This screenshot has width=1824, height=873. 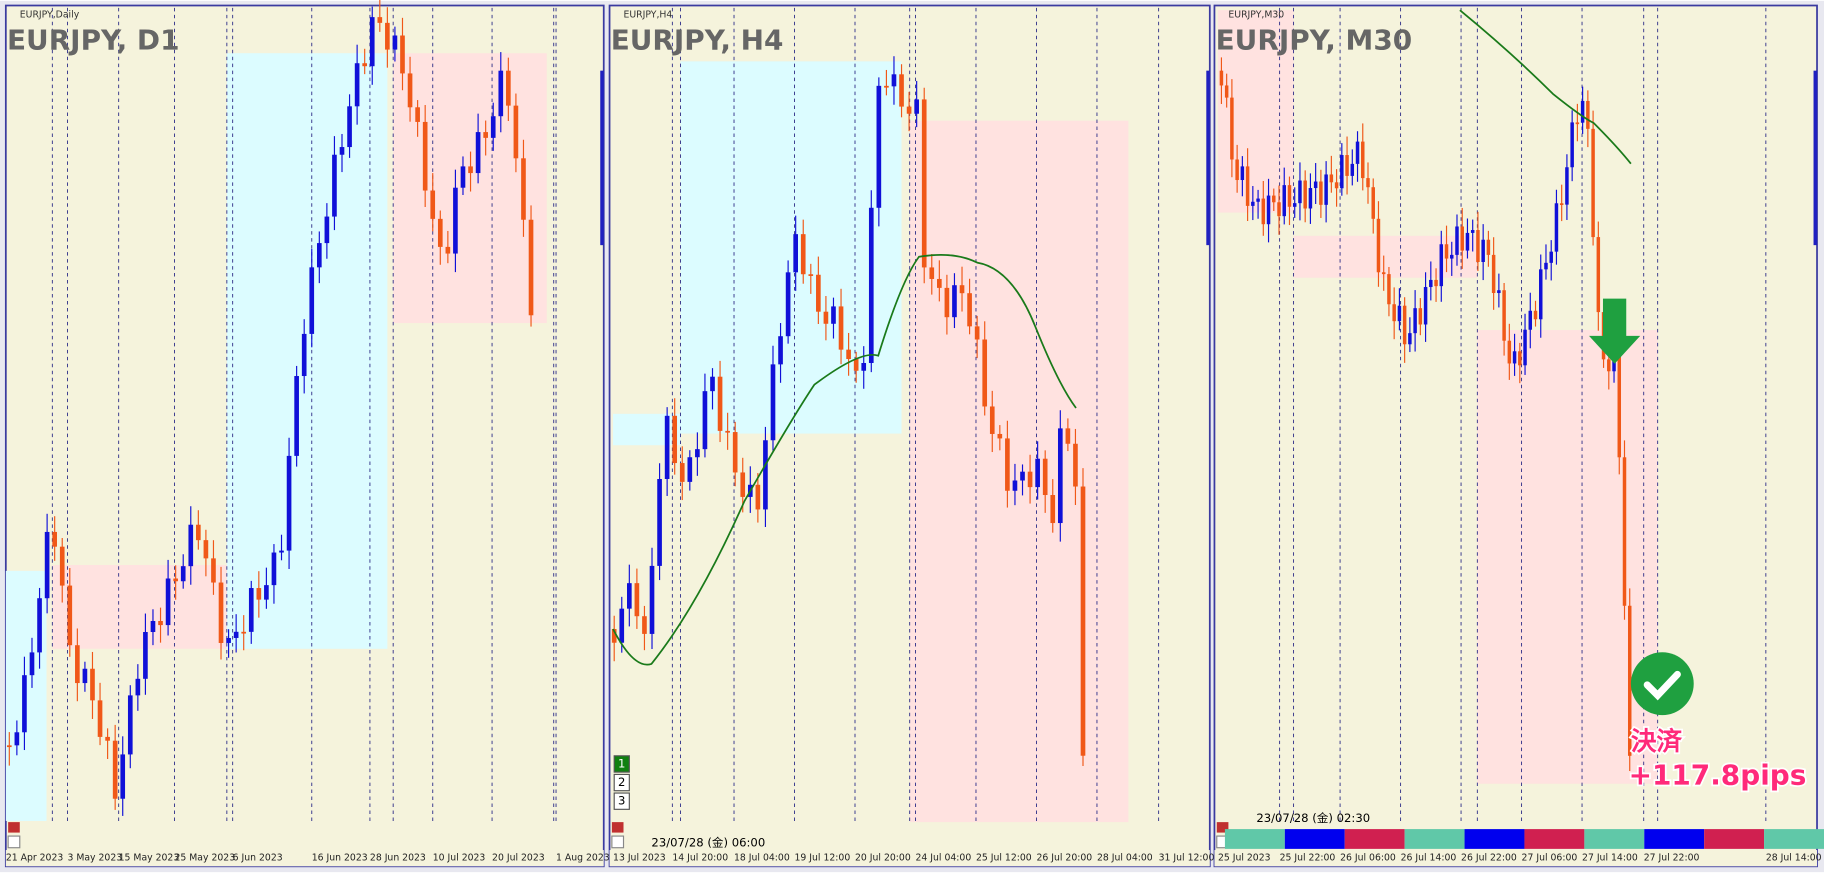 What do you see at coordinates (1187, 858) in the screenshot?
I see `date-label: 31 Jul 12:00` at bounding box center [1187, 858].